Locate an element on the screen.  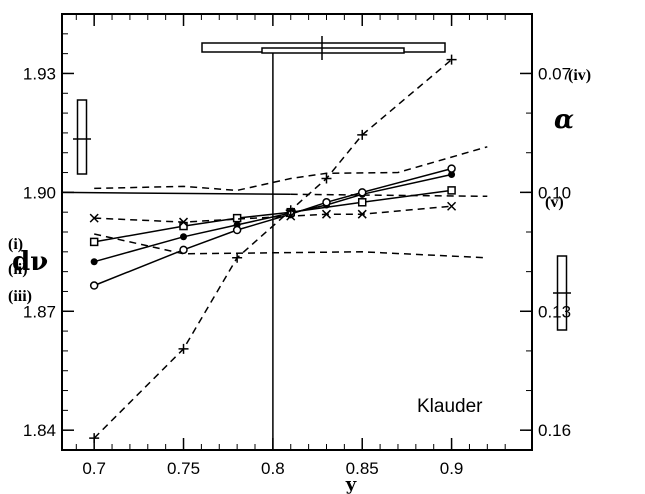
y-axis-right-title: α is located at coordinates (564, 120).